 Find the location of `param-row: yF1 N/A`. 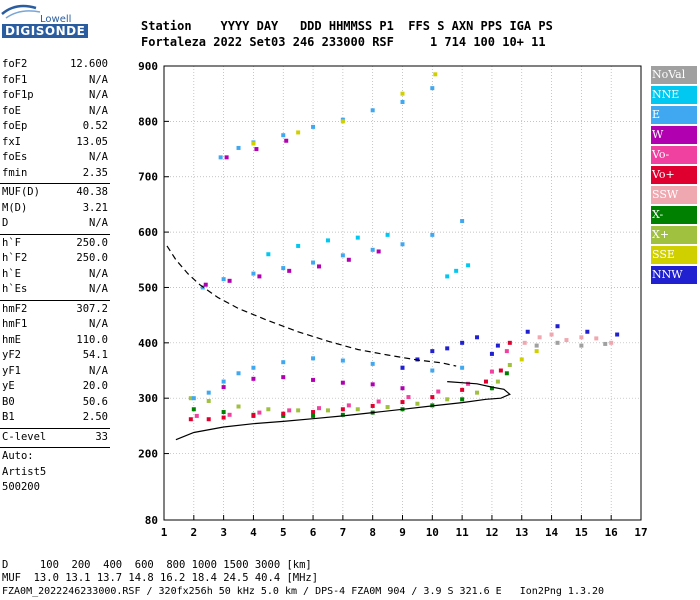

param-row: yF1 N/A is located at coordinates (56, 373).